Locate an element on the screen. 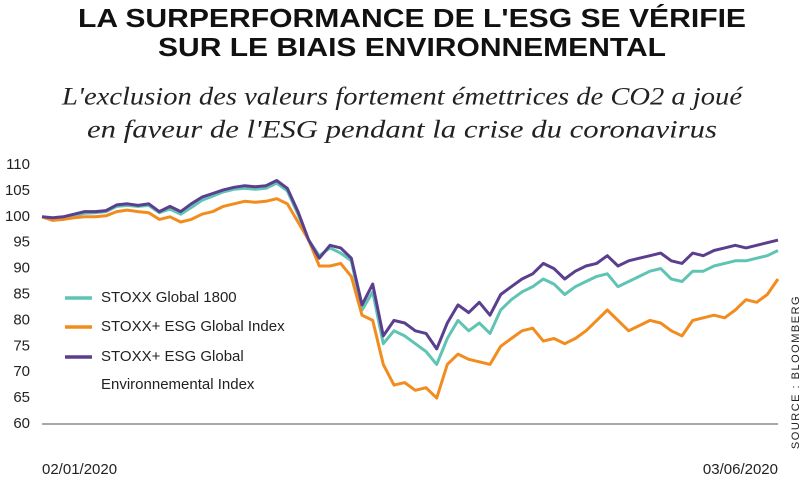  legend-label: STOXX Global 1800 is located at coordinates (169, 297).